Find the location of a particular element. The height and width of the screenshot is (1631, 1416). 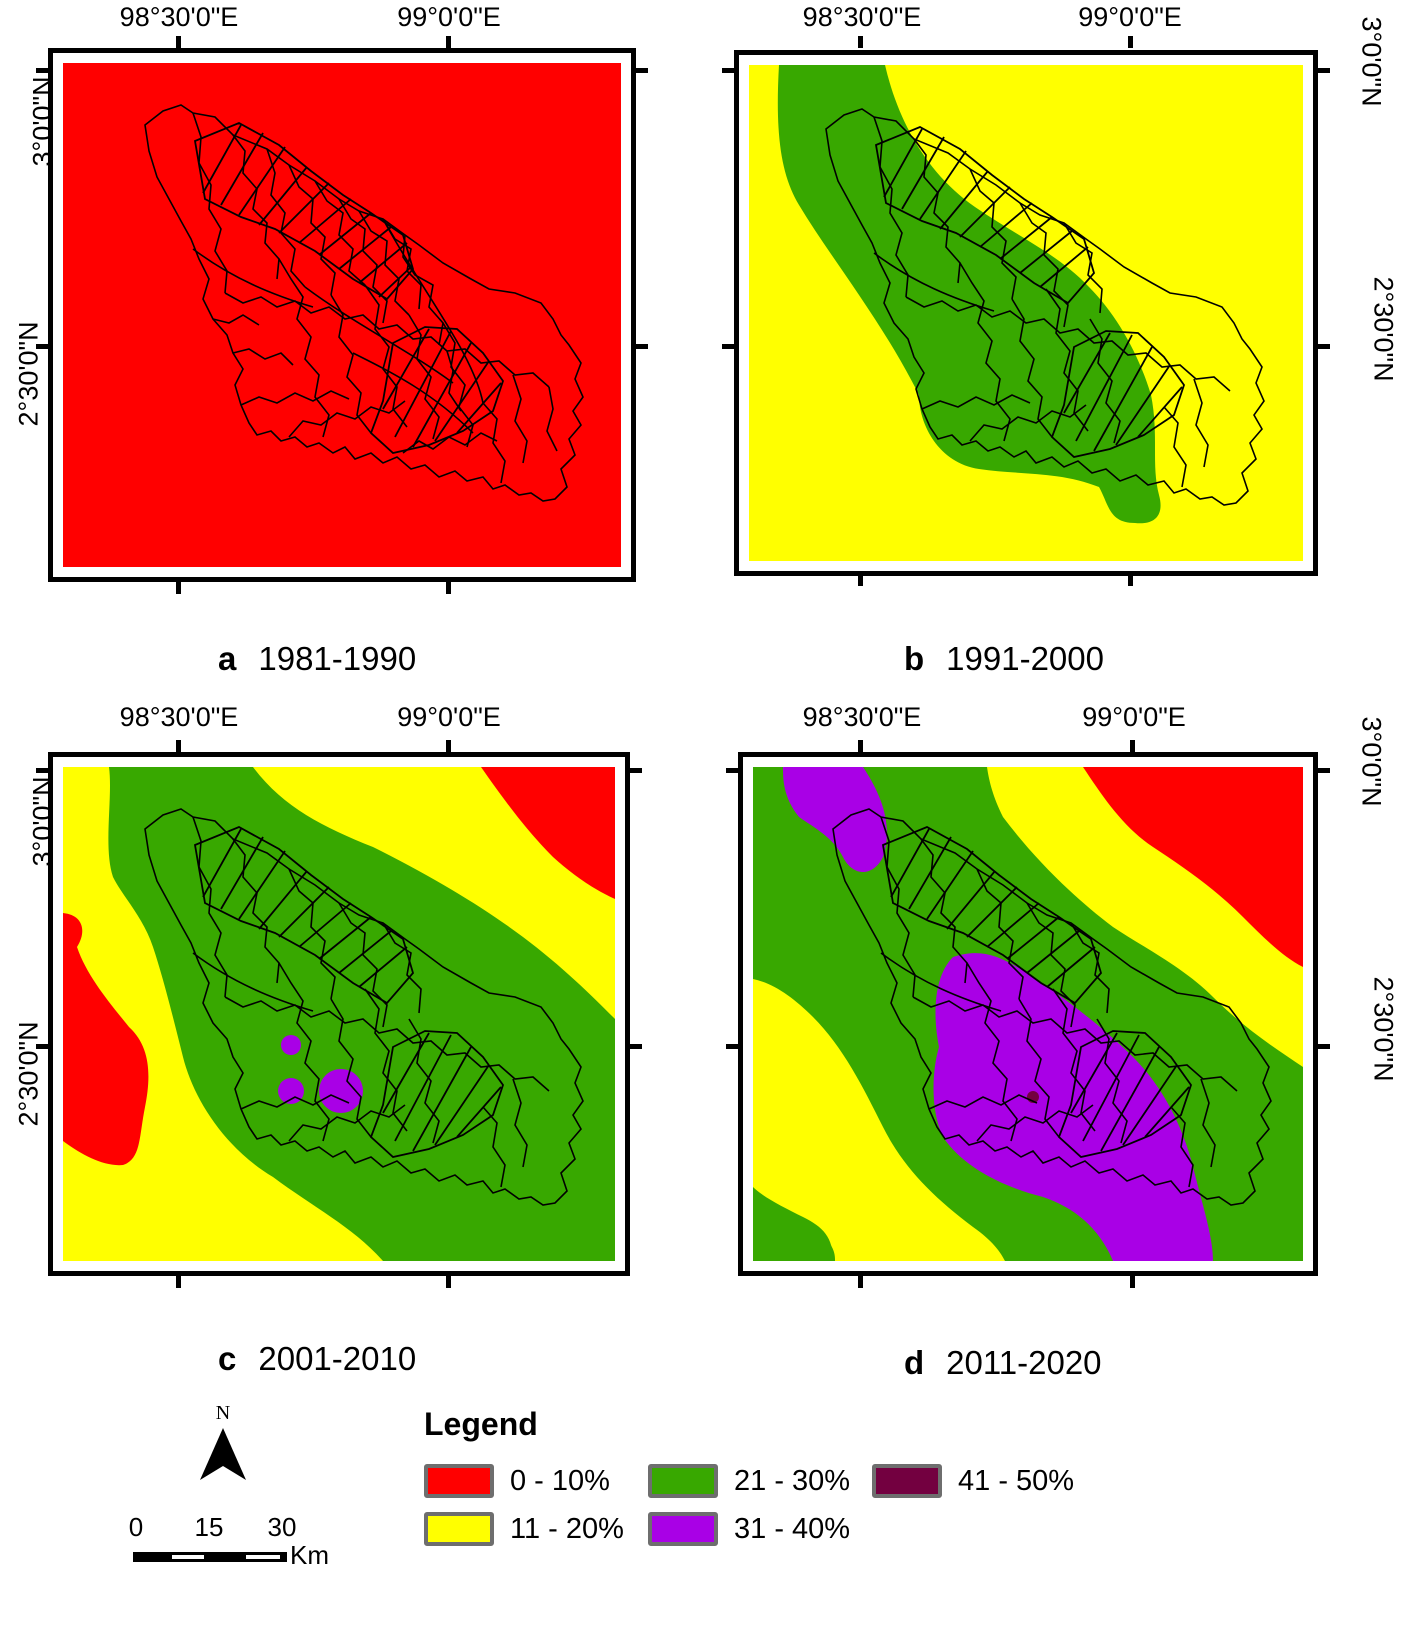

north-arrow-icon is located at coordinates (223, 1454).